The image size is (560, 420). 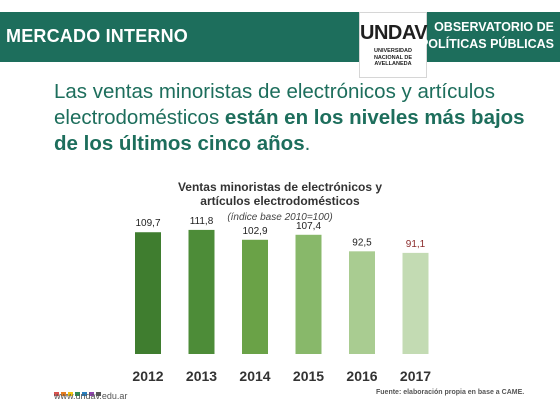 I want to click on logo-sub-line: AVELLANEDA, so click(x=393, y=64).